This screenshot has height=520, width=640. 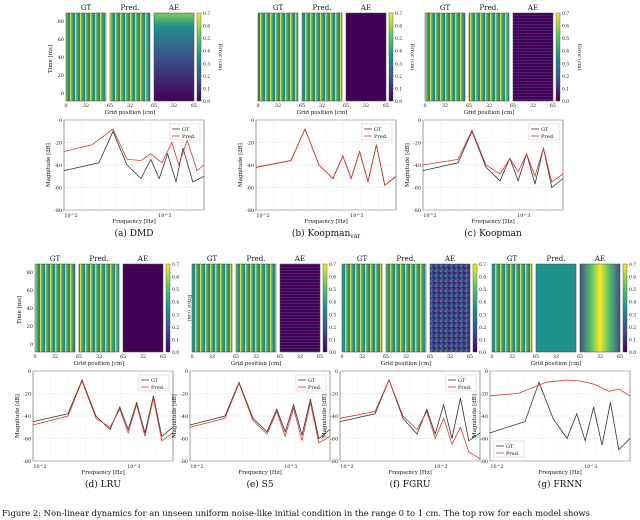 I want to click on subfigure-label: (f) FGRU, so click(x=409, y=484).